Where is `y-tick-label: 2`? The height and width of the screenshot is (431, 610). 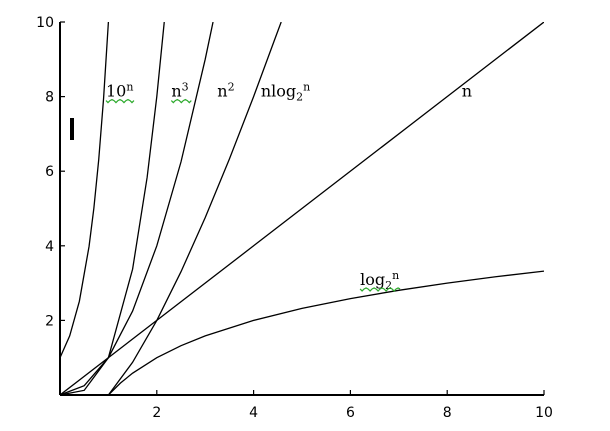
y-tick-label: 2 is located at coordinates (49, 321).